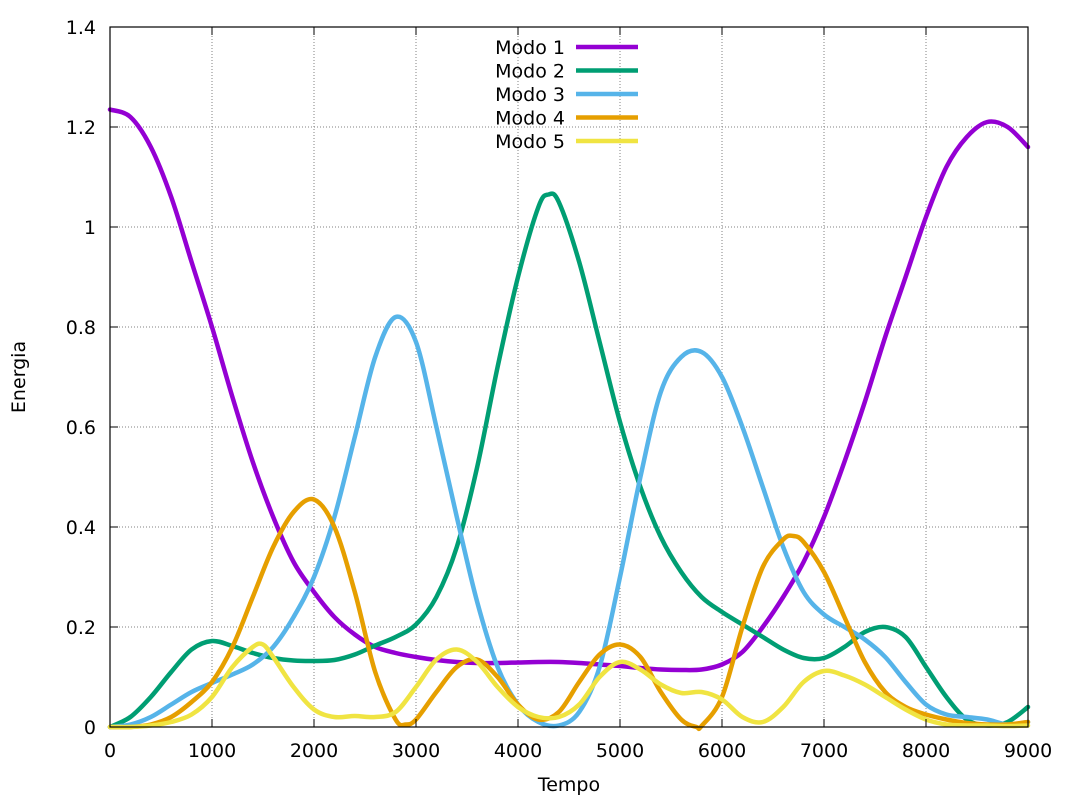 The height and width of the screenshot is (800, 1067). Describe the element at coordinates (530, 48) in the screenshot. I see `legend-label-modo-1: Modo 1` at that location.